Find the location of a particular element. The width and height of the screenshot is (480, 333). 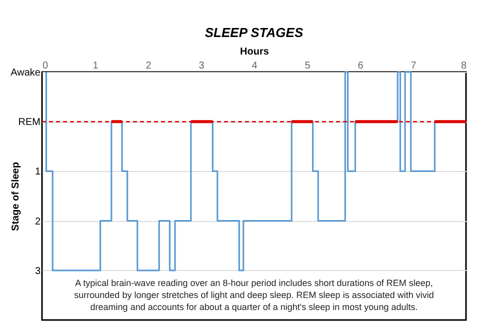

x-tick-label: 5 is located at coordinates (307, 66).